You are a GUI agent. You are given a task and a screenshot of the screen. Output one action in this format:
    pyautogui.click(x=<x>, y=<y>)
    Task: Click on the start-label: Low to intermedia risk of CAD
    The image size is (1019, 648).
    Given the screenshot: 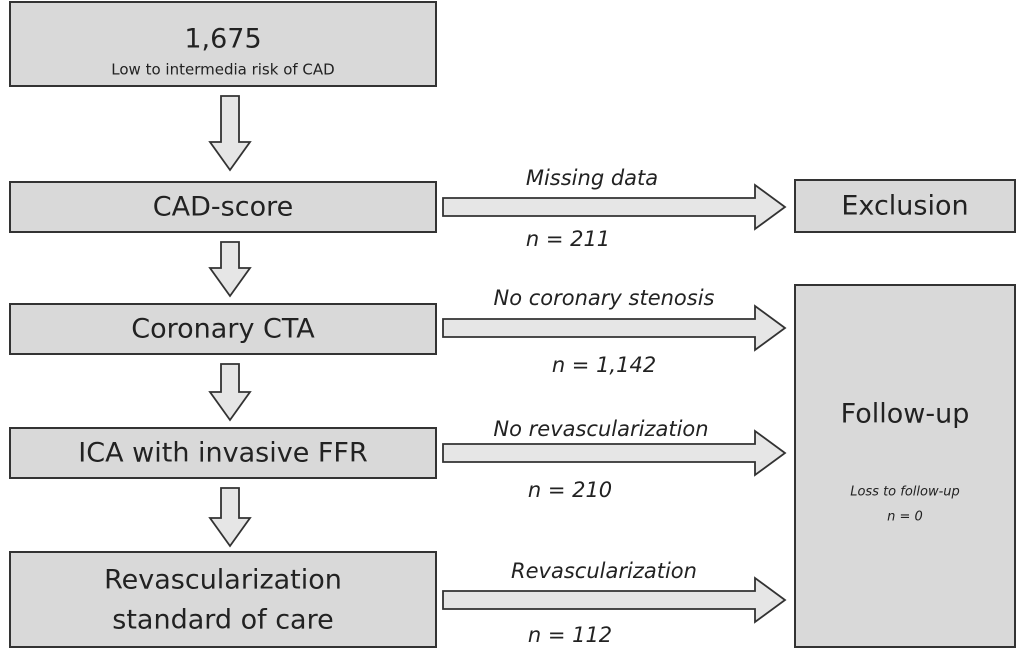 What is the action you would take?
    pyautogui.click(x=222, y=70)
    